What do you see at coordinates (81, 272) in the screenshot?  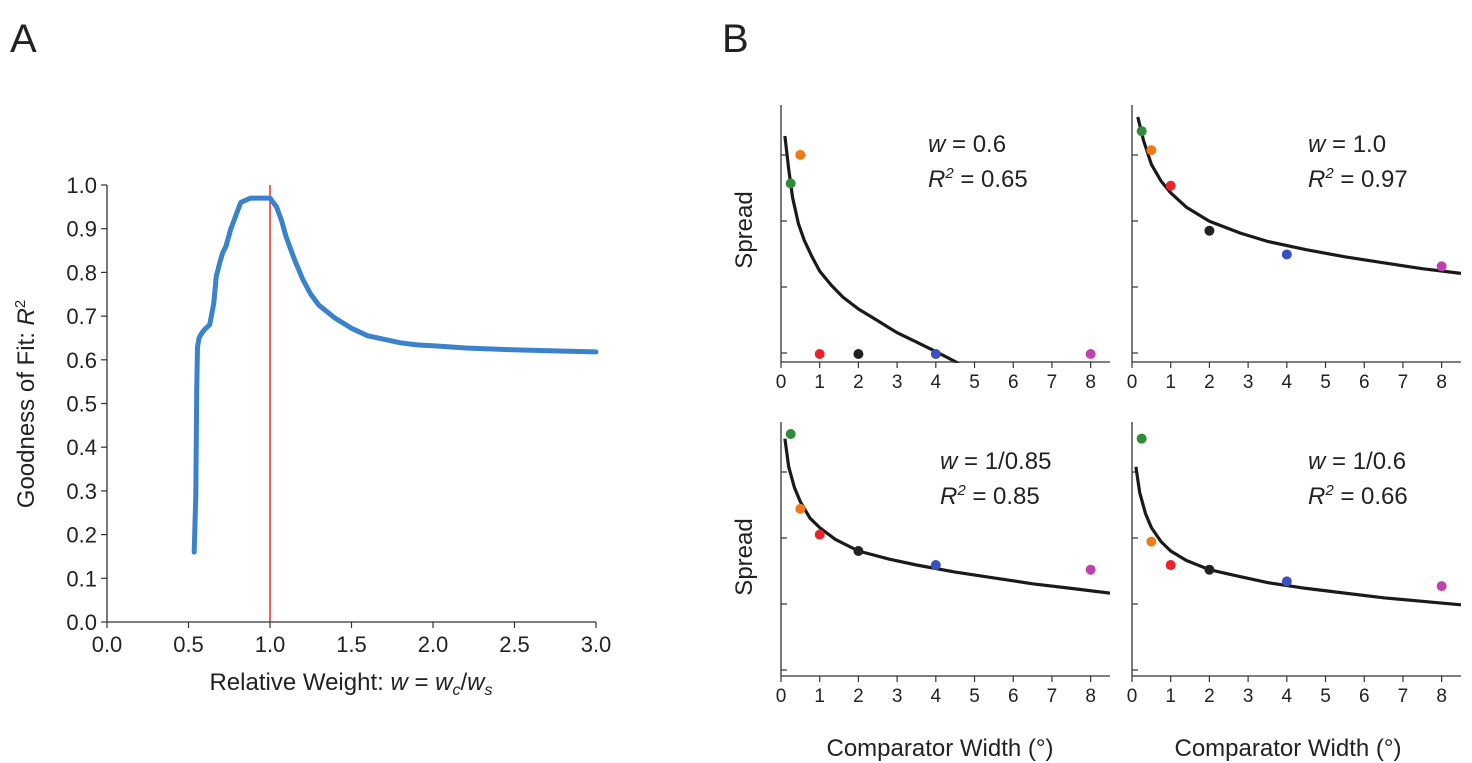 I see `panel-a-y-tick-label: 0.8` at bounding box center [81, 272].